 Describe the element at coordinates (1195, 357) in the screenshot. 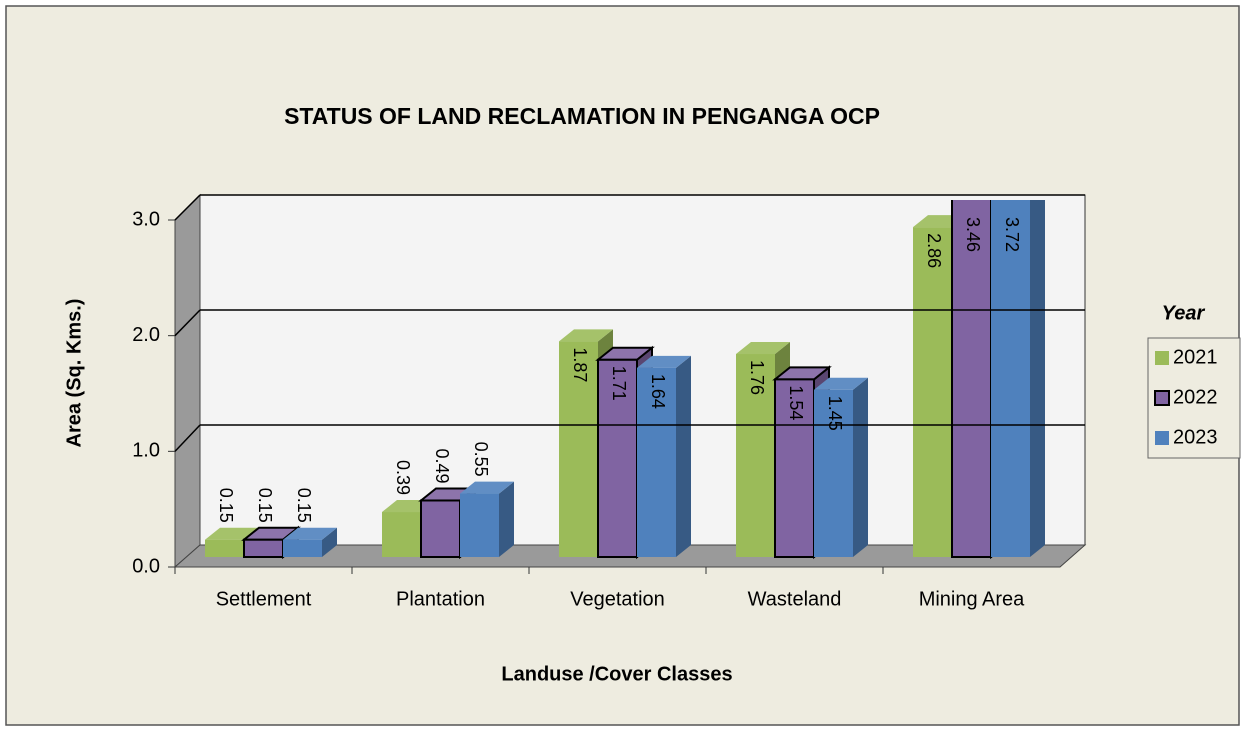

I see `legend-label: 2021` at that location.